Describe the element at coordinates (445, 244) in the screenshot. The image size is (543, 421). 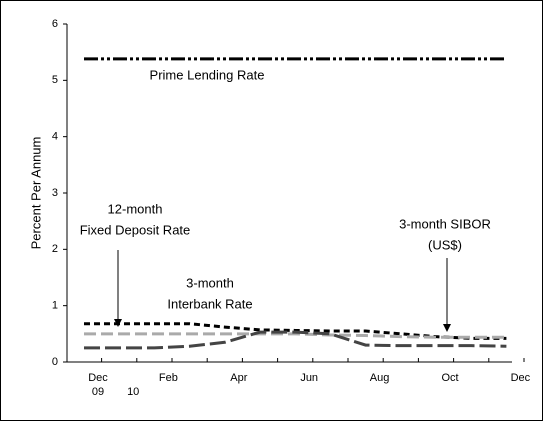
I see `annotation: (US$)` at that location.